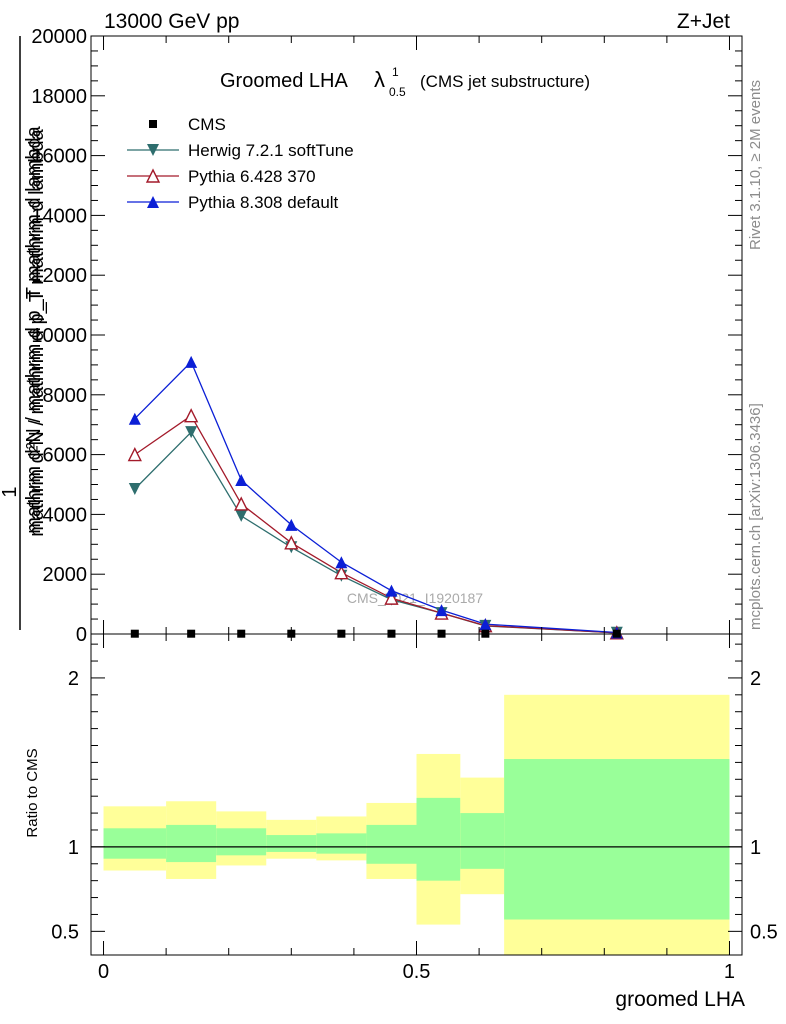 The image size is (786, 1024). Describe the element at coordinates (65, 575) in the screenshot. I see `y-tick-label: 2000` at that location.